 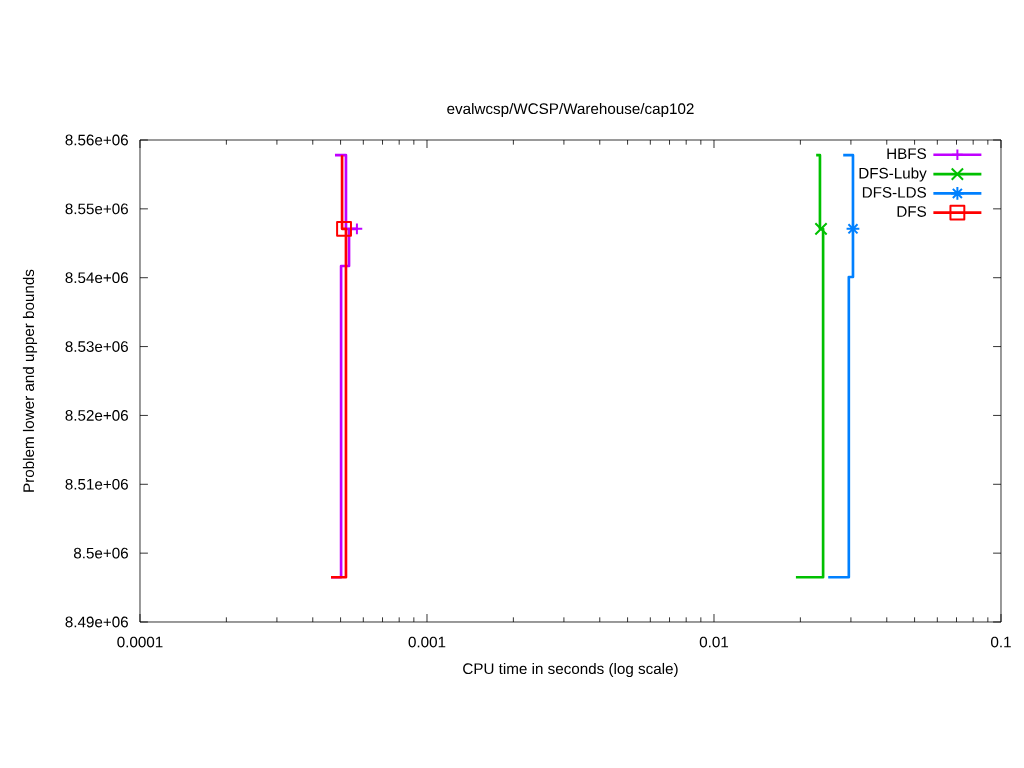 What do you see at coordinates (96, 140) in the screenshot?
I see `y-tick-label: 8.56e+06` at bounding box center [96, 140].